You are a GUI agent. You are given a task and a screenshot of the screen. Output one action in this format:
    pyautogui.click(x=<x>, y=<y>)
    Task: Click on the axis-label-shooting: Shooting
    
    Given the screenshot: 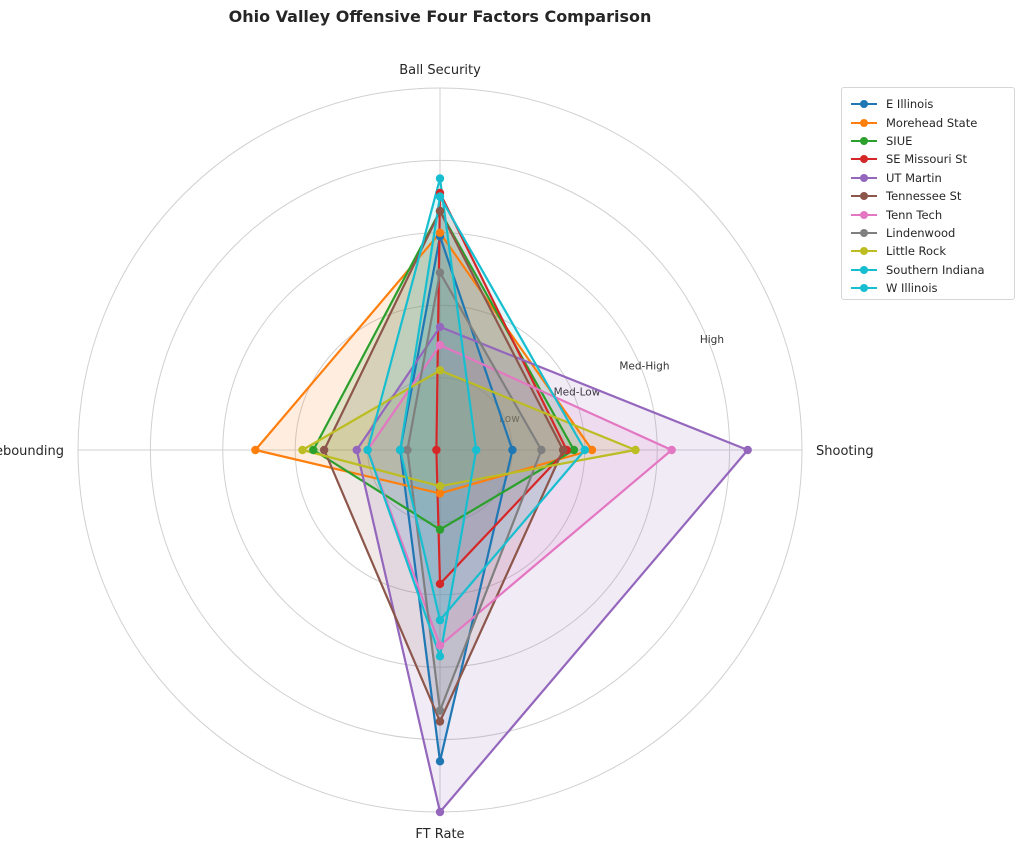 What is the action you would take?
    pyautogui.click(x=845, y=451)
    